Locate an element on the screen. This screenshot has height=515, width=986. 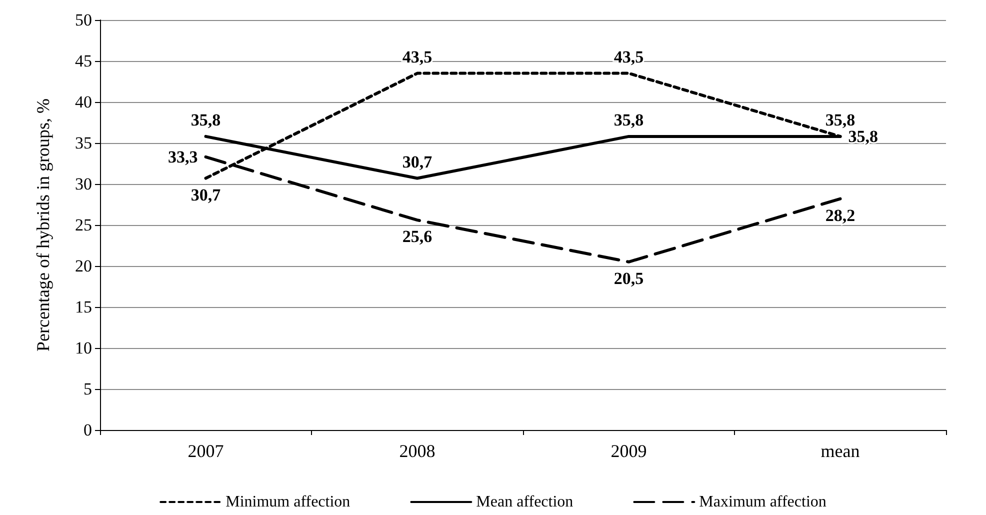
x-tick-label: 2008 is located at coordinates (417, 451).